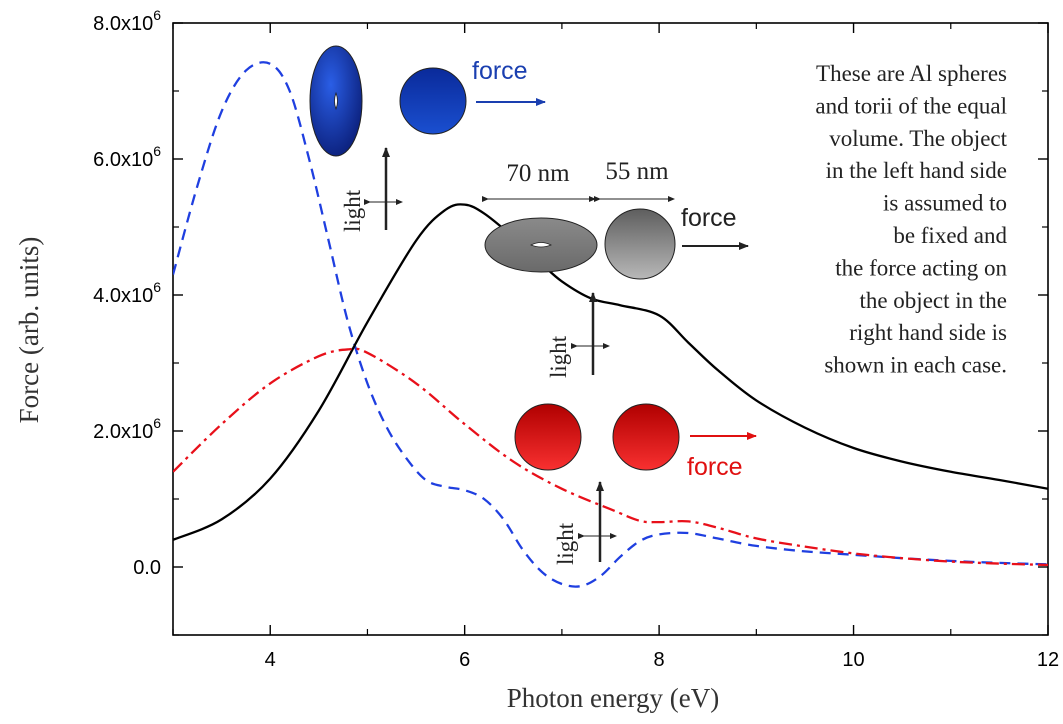  What do you see at coordinates (928, 332) in the screenshot?
I see `note-line: right hand side is` at bounding box center [928, 332].